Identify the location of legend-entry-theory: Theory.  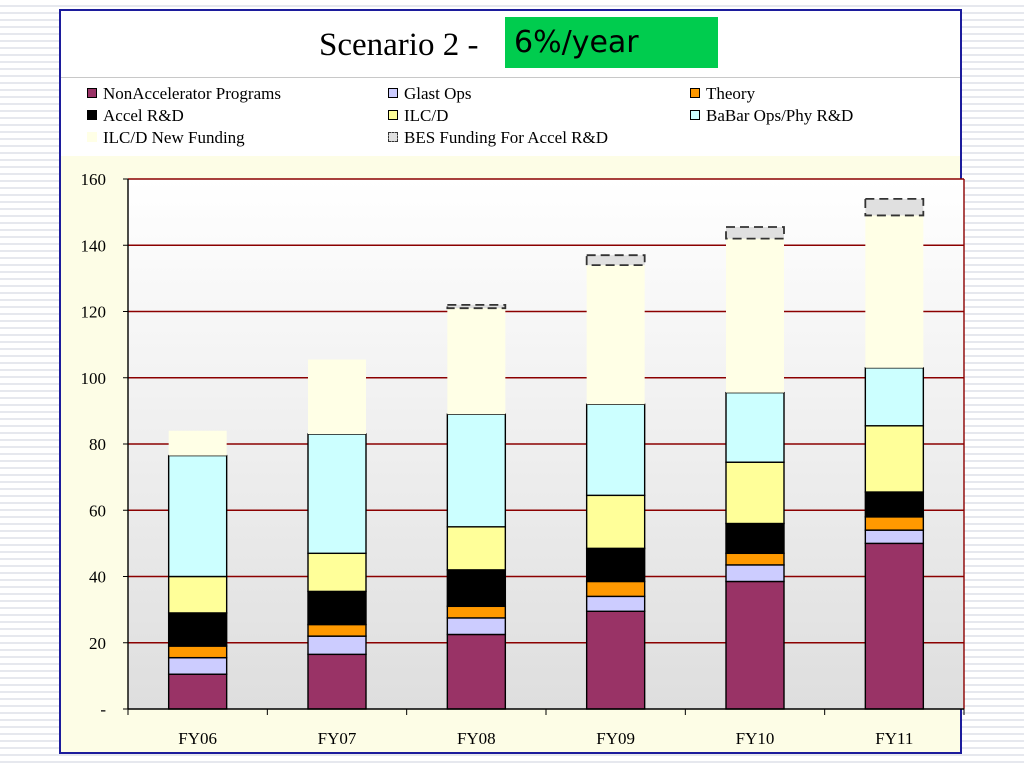
(722, 94).